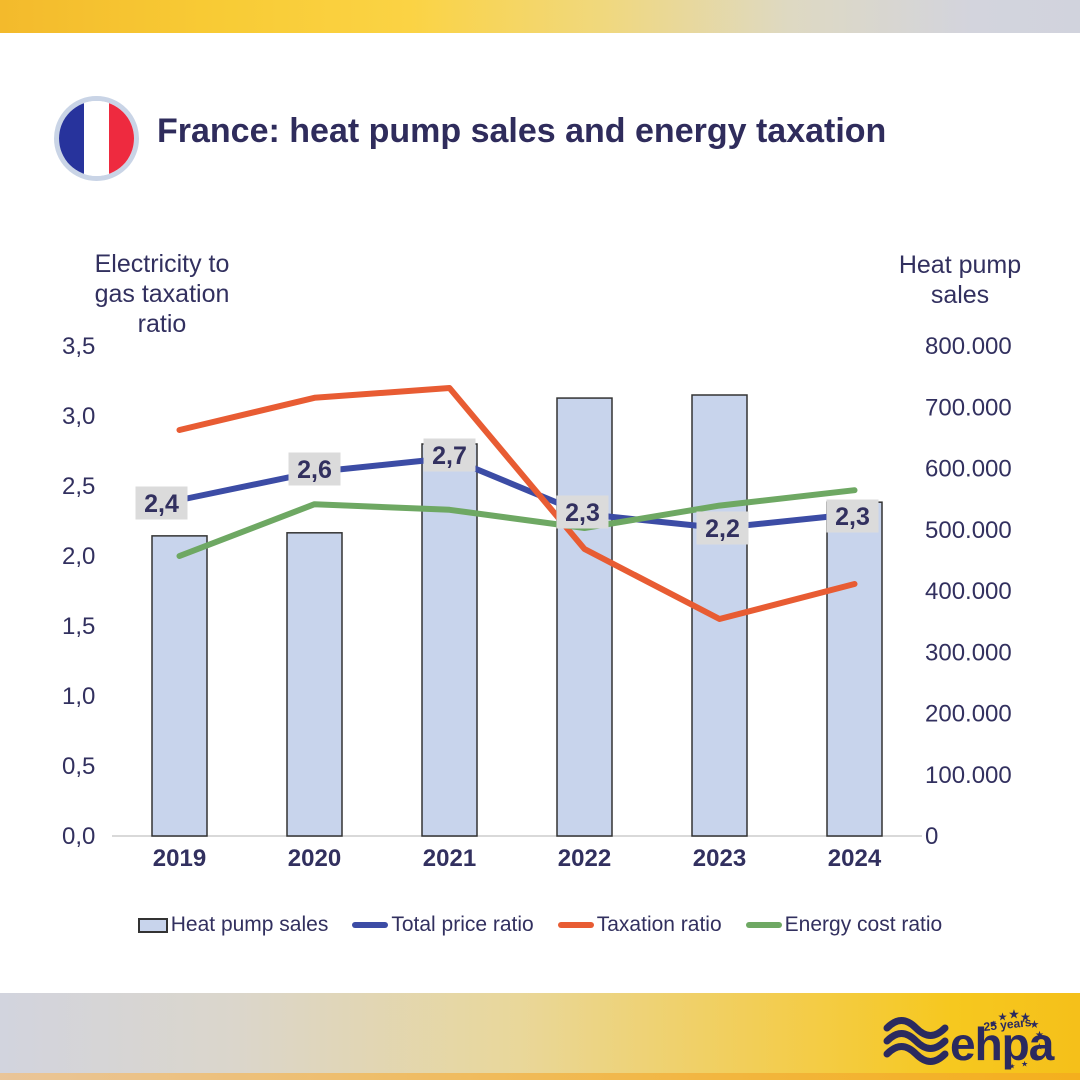 This screenshot has width=1080, height=1080. Describe the element at coordinates (968, 775) in the screenshot. I see `right-axis-tick: 100.000` at that location.